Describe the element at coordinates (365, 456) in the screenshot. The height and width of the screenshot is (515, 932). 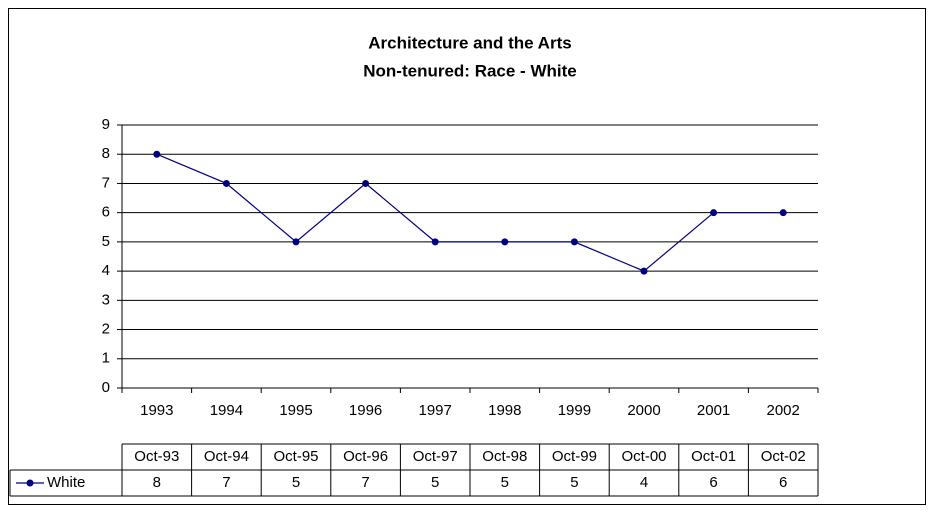
I see `table-date: Oct-96` at that location.